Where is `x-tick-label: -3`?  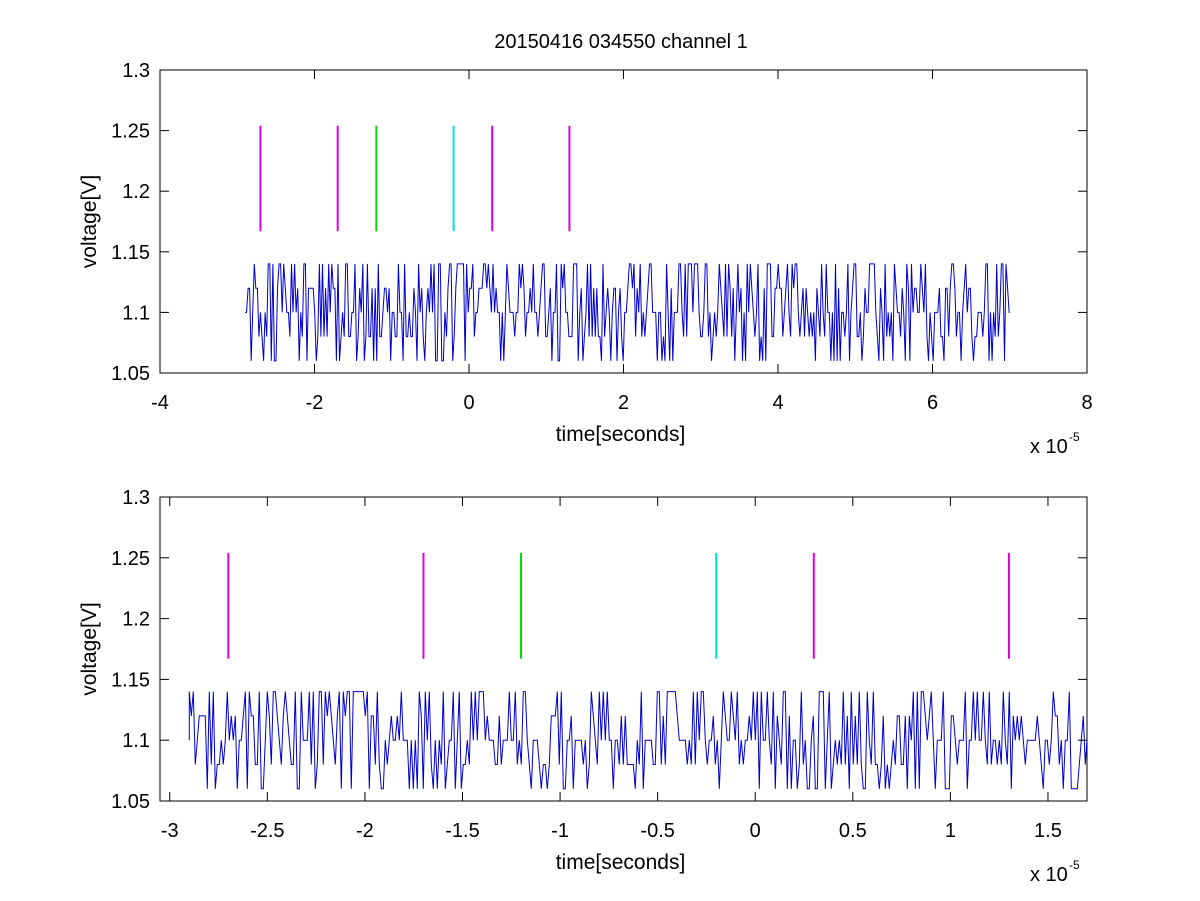
x-tick-label: -3 is located at coordinates (170, 831).